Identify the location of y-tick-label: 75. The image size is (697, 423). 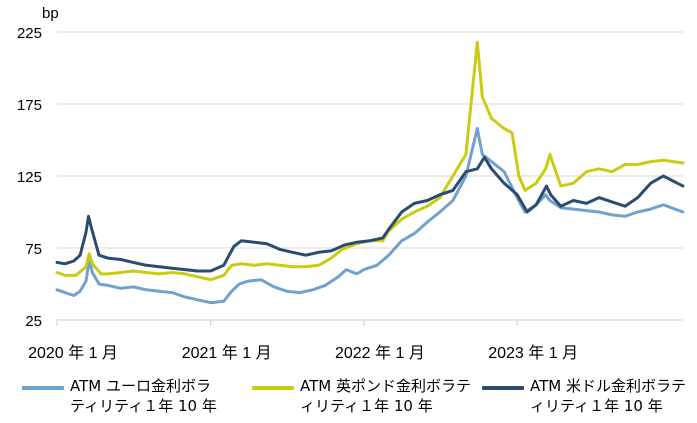
(33, 249).